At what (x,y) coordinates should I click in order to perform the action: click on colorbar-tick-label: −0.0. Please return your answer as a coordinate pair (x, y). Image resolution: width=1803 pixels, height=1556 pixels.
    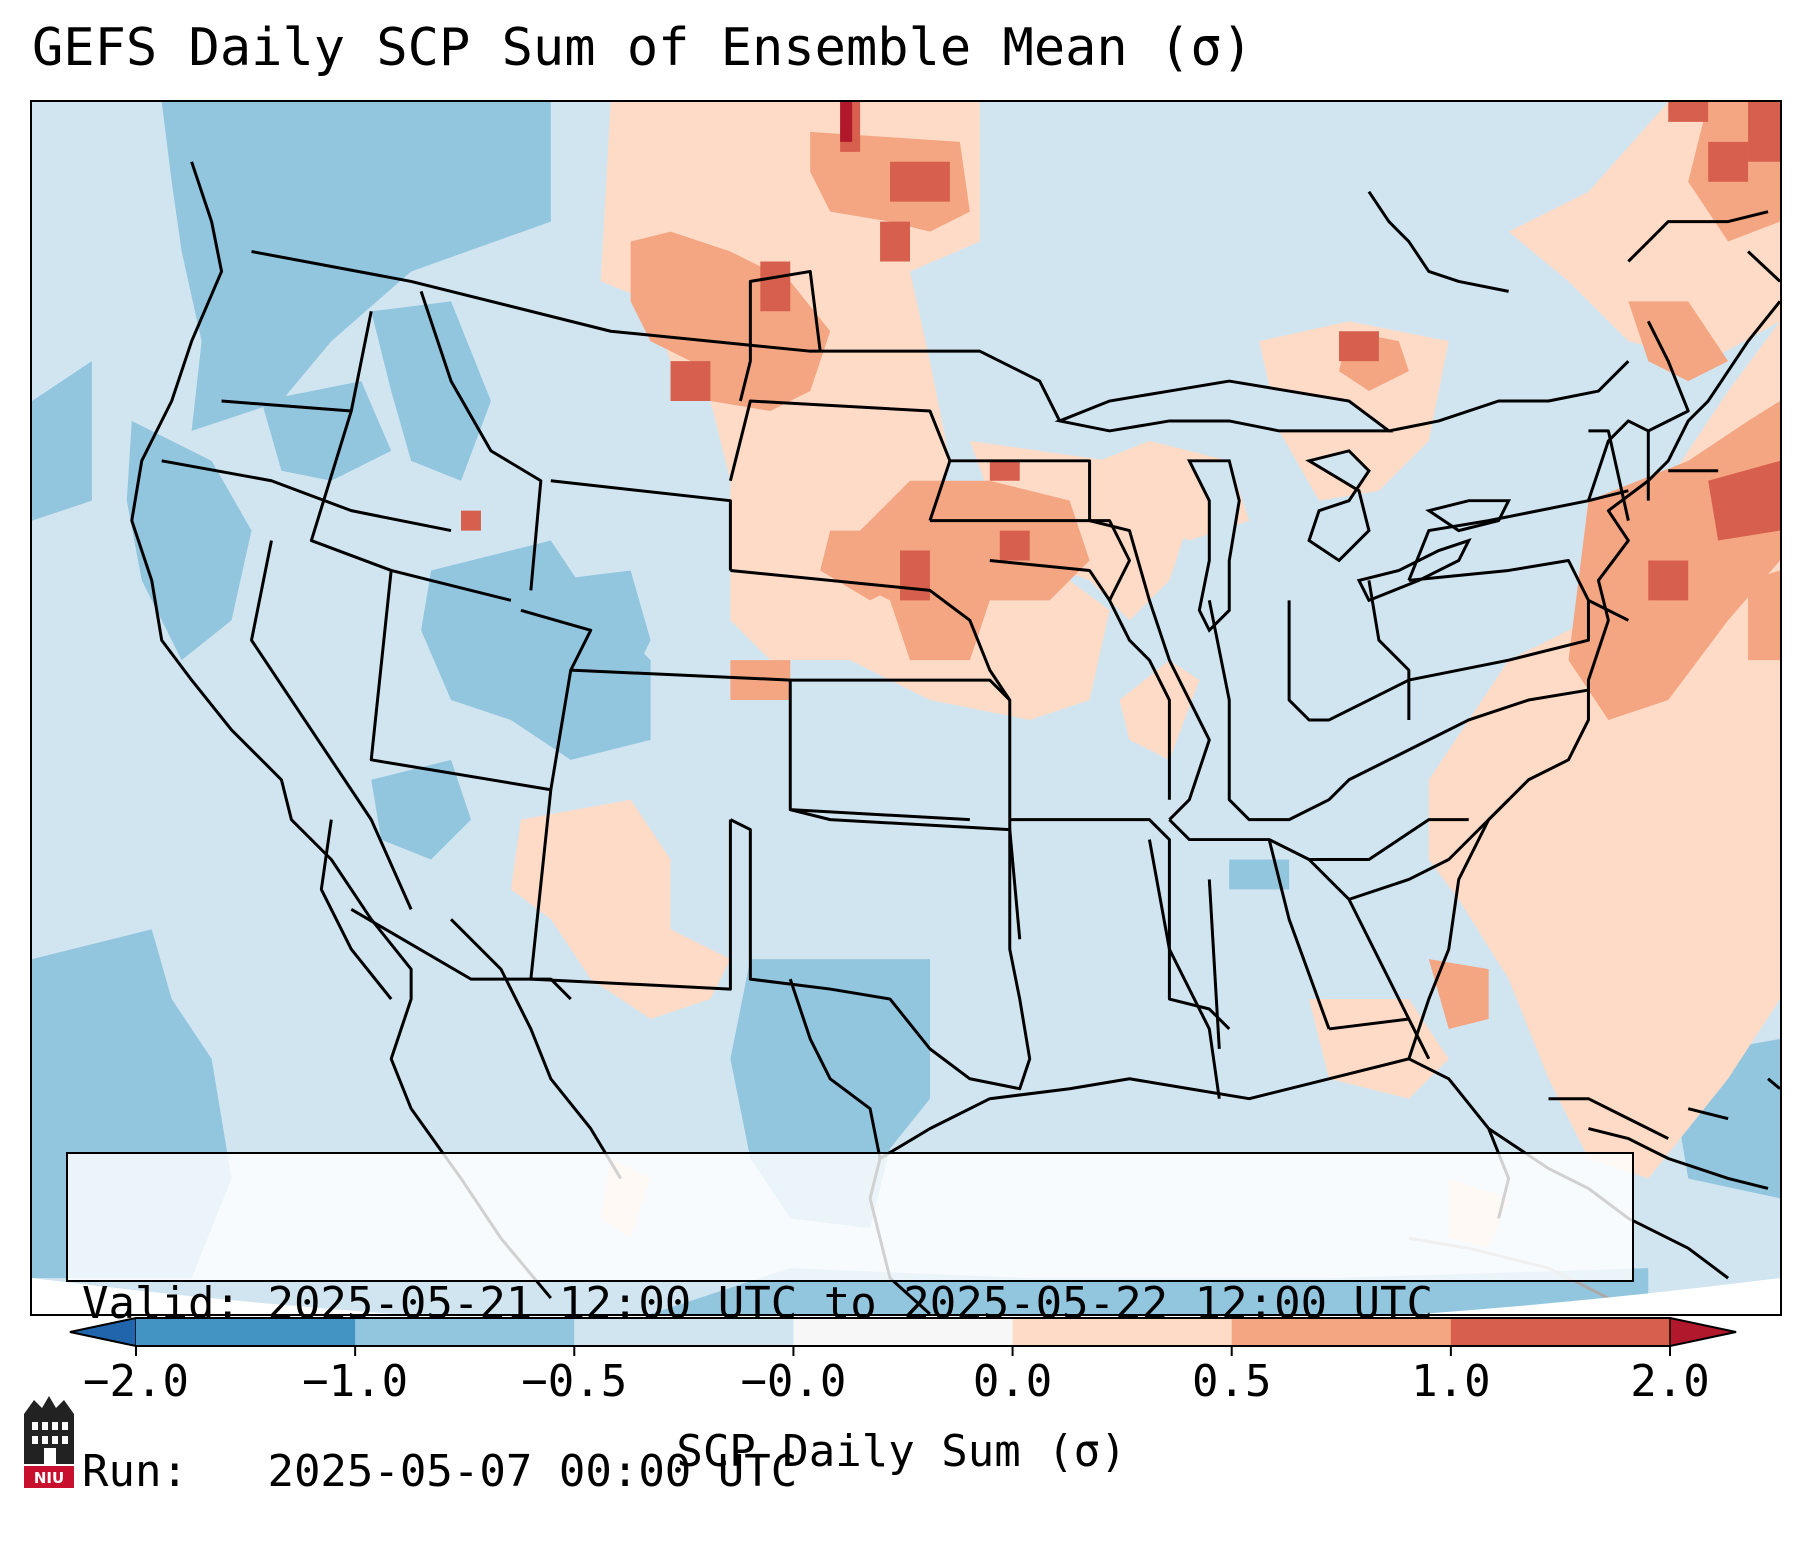
    Looking at the image, I should click on (793, 1381).